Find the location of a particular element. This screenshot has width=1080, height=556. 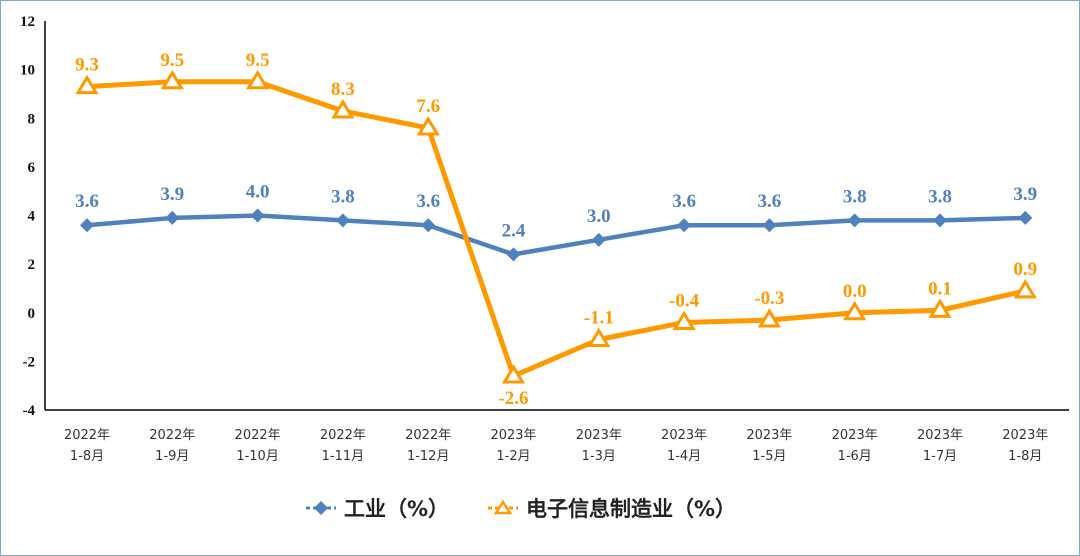

series-line is located at coordinates (556, 235).